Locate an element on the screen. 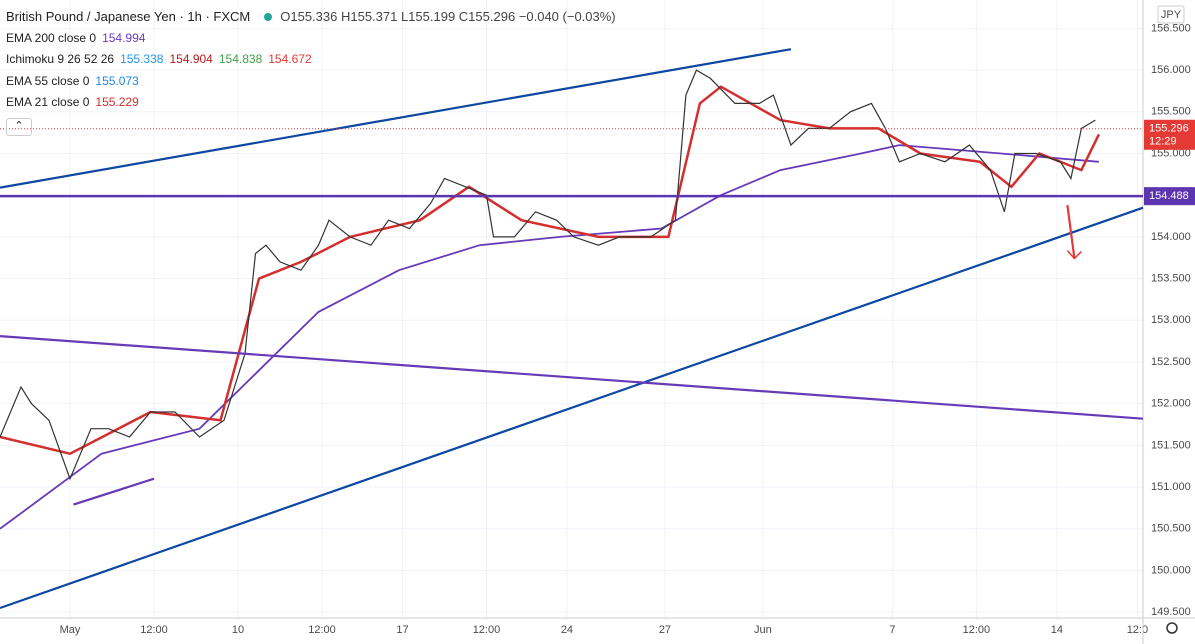 This screenshot has height=644, width=1195. indicator-name: EMA 200 close 0 is located at coordinates (51, 37).